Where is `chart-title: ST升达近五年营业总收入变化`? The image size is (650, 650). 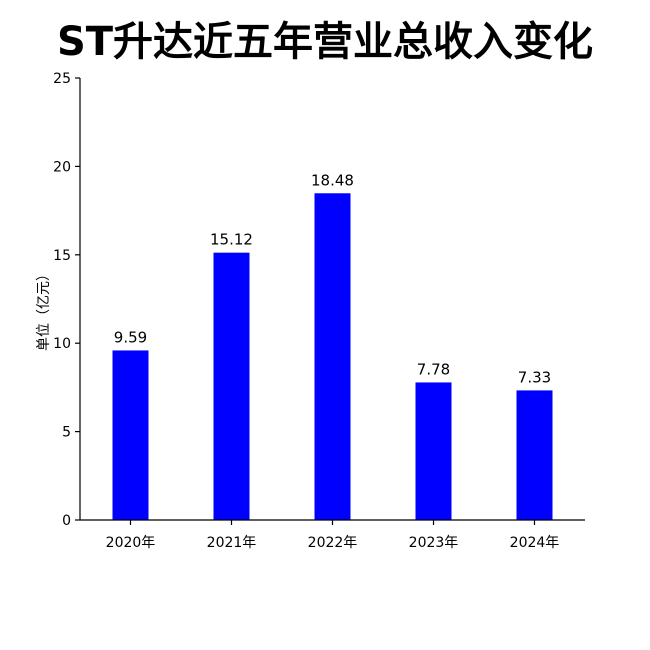
chart-title: ST升达近五年营业总收入变化 is located at coordinates (325, 42).